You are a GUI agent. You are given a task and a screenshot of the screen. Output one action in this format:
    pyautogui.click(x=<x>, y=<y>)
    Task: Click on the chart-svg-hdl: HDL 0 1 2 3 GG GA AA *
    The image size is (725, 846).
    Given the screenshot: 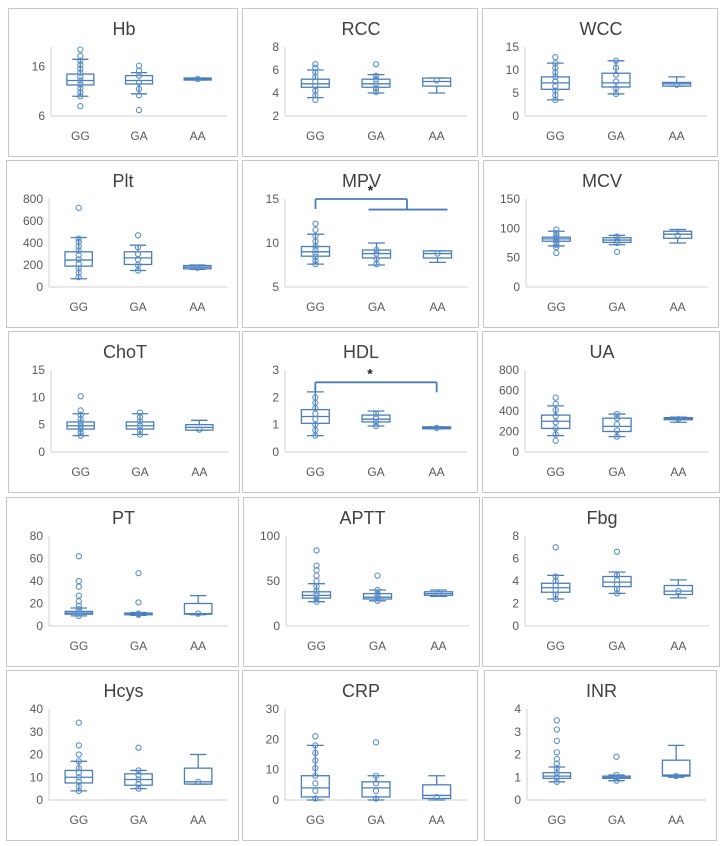 What is the action you would take?
    pyautogui.click(x=369, y=410)
    